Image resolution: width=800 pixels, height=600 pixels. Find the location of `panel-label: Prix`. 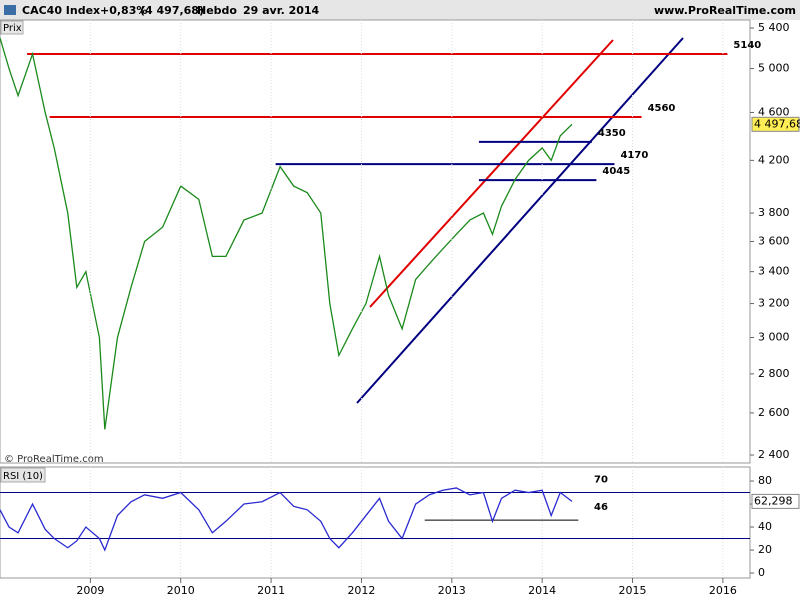

panel-label: Prix is located at coordinates (12, 28).